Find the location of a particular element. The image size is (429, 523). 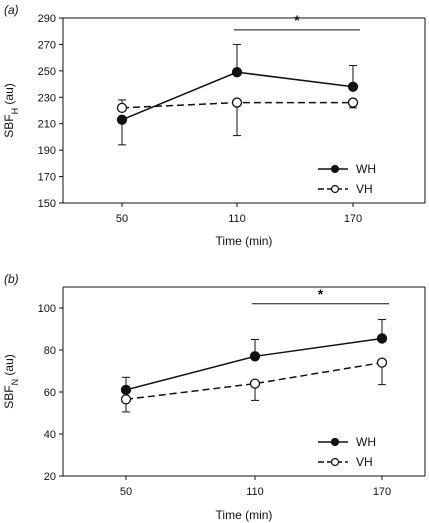

y-tick-label: 210 is located at coordinates (47, 125).